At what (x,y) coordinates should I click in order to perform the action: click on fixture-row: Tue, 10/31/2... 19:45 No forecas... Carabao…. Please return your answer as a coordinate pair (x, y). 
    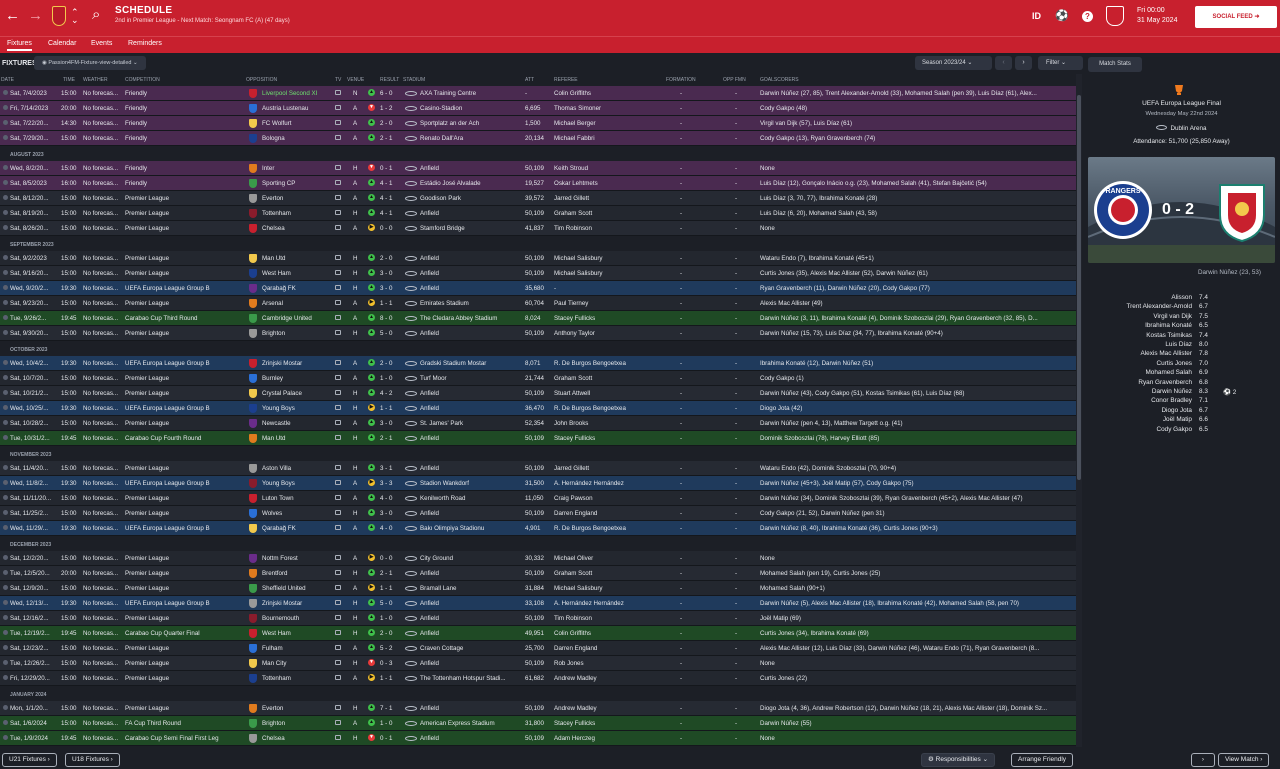
    Looking at the image, I should click on (538, 438).